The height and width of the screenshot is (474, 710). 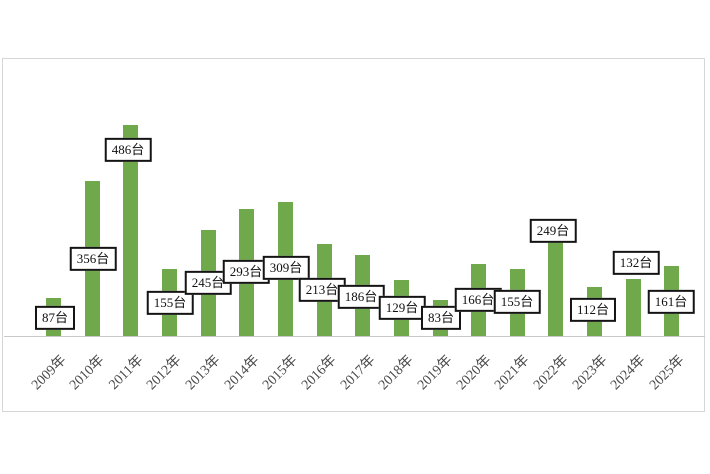 What do you see at coordinates (671, 302) in the screenshot?
I see `data-label-2025: 161台` at bounding box center [671, 302].